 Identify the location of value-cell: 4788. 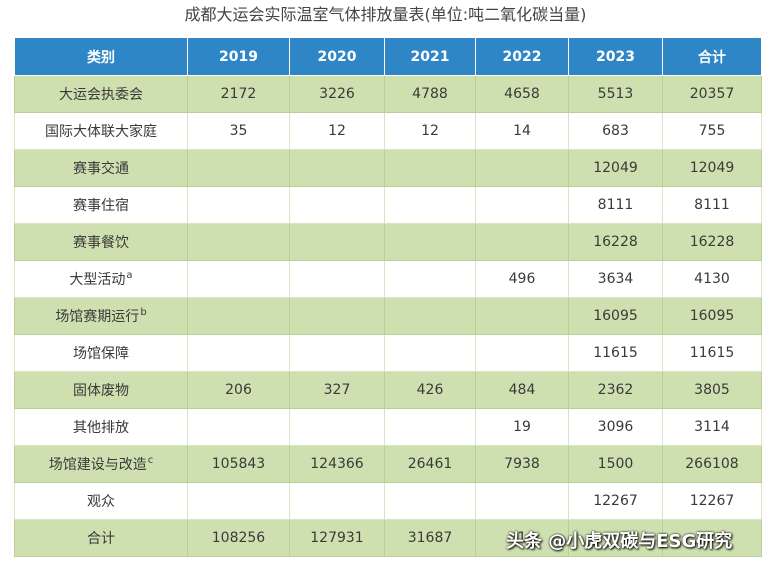
(430, 94).